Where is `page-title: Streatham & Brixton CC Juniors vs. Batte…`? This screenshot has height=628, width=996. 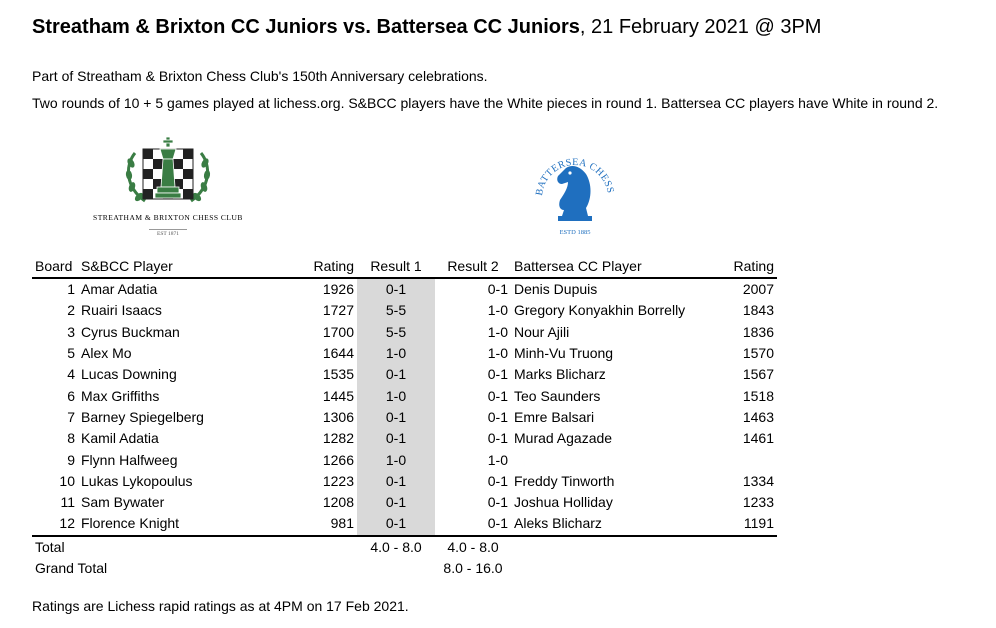 page-title: Streatham & Brixton CC Juniors vs. Batte… is located at coordinates (426, 27).